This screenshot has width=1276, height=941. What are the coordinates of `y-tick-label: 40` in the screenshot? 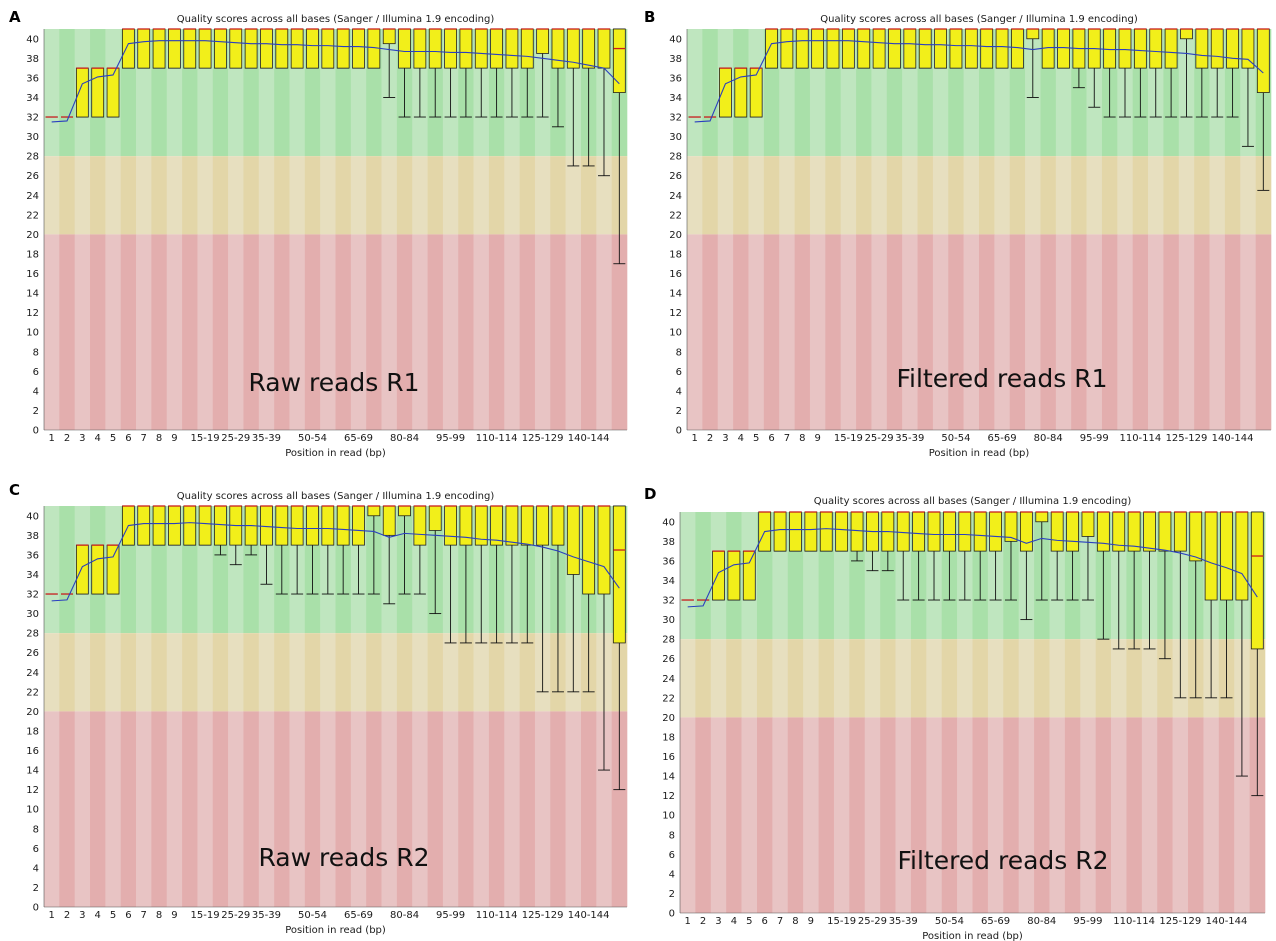 It's located at (675, 39).